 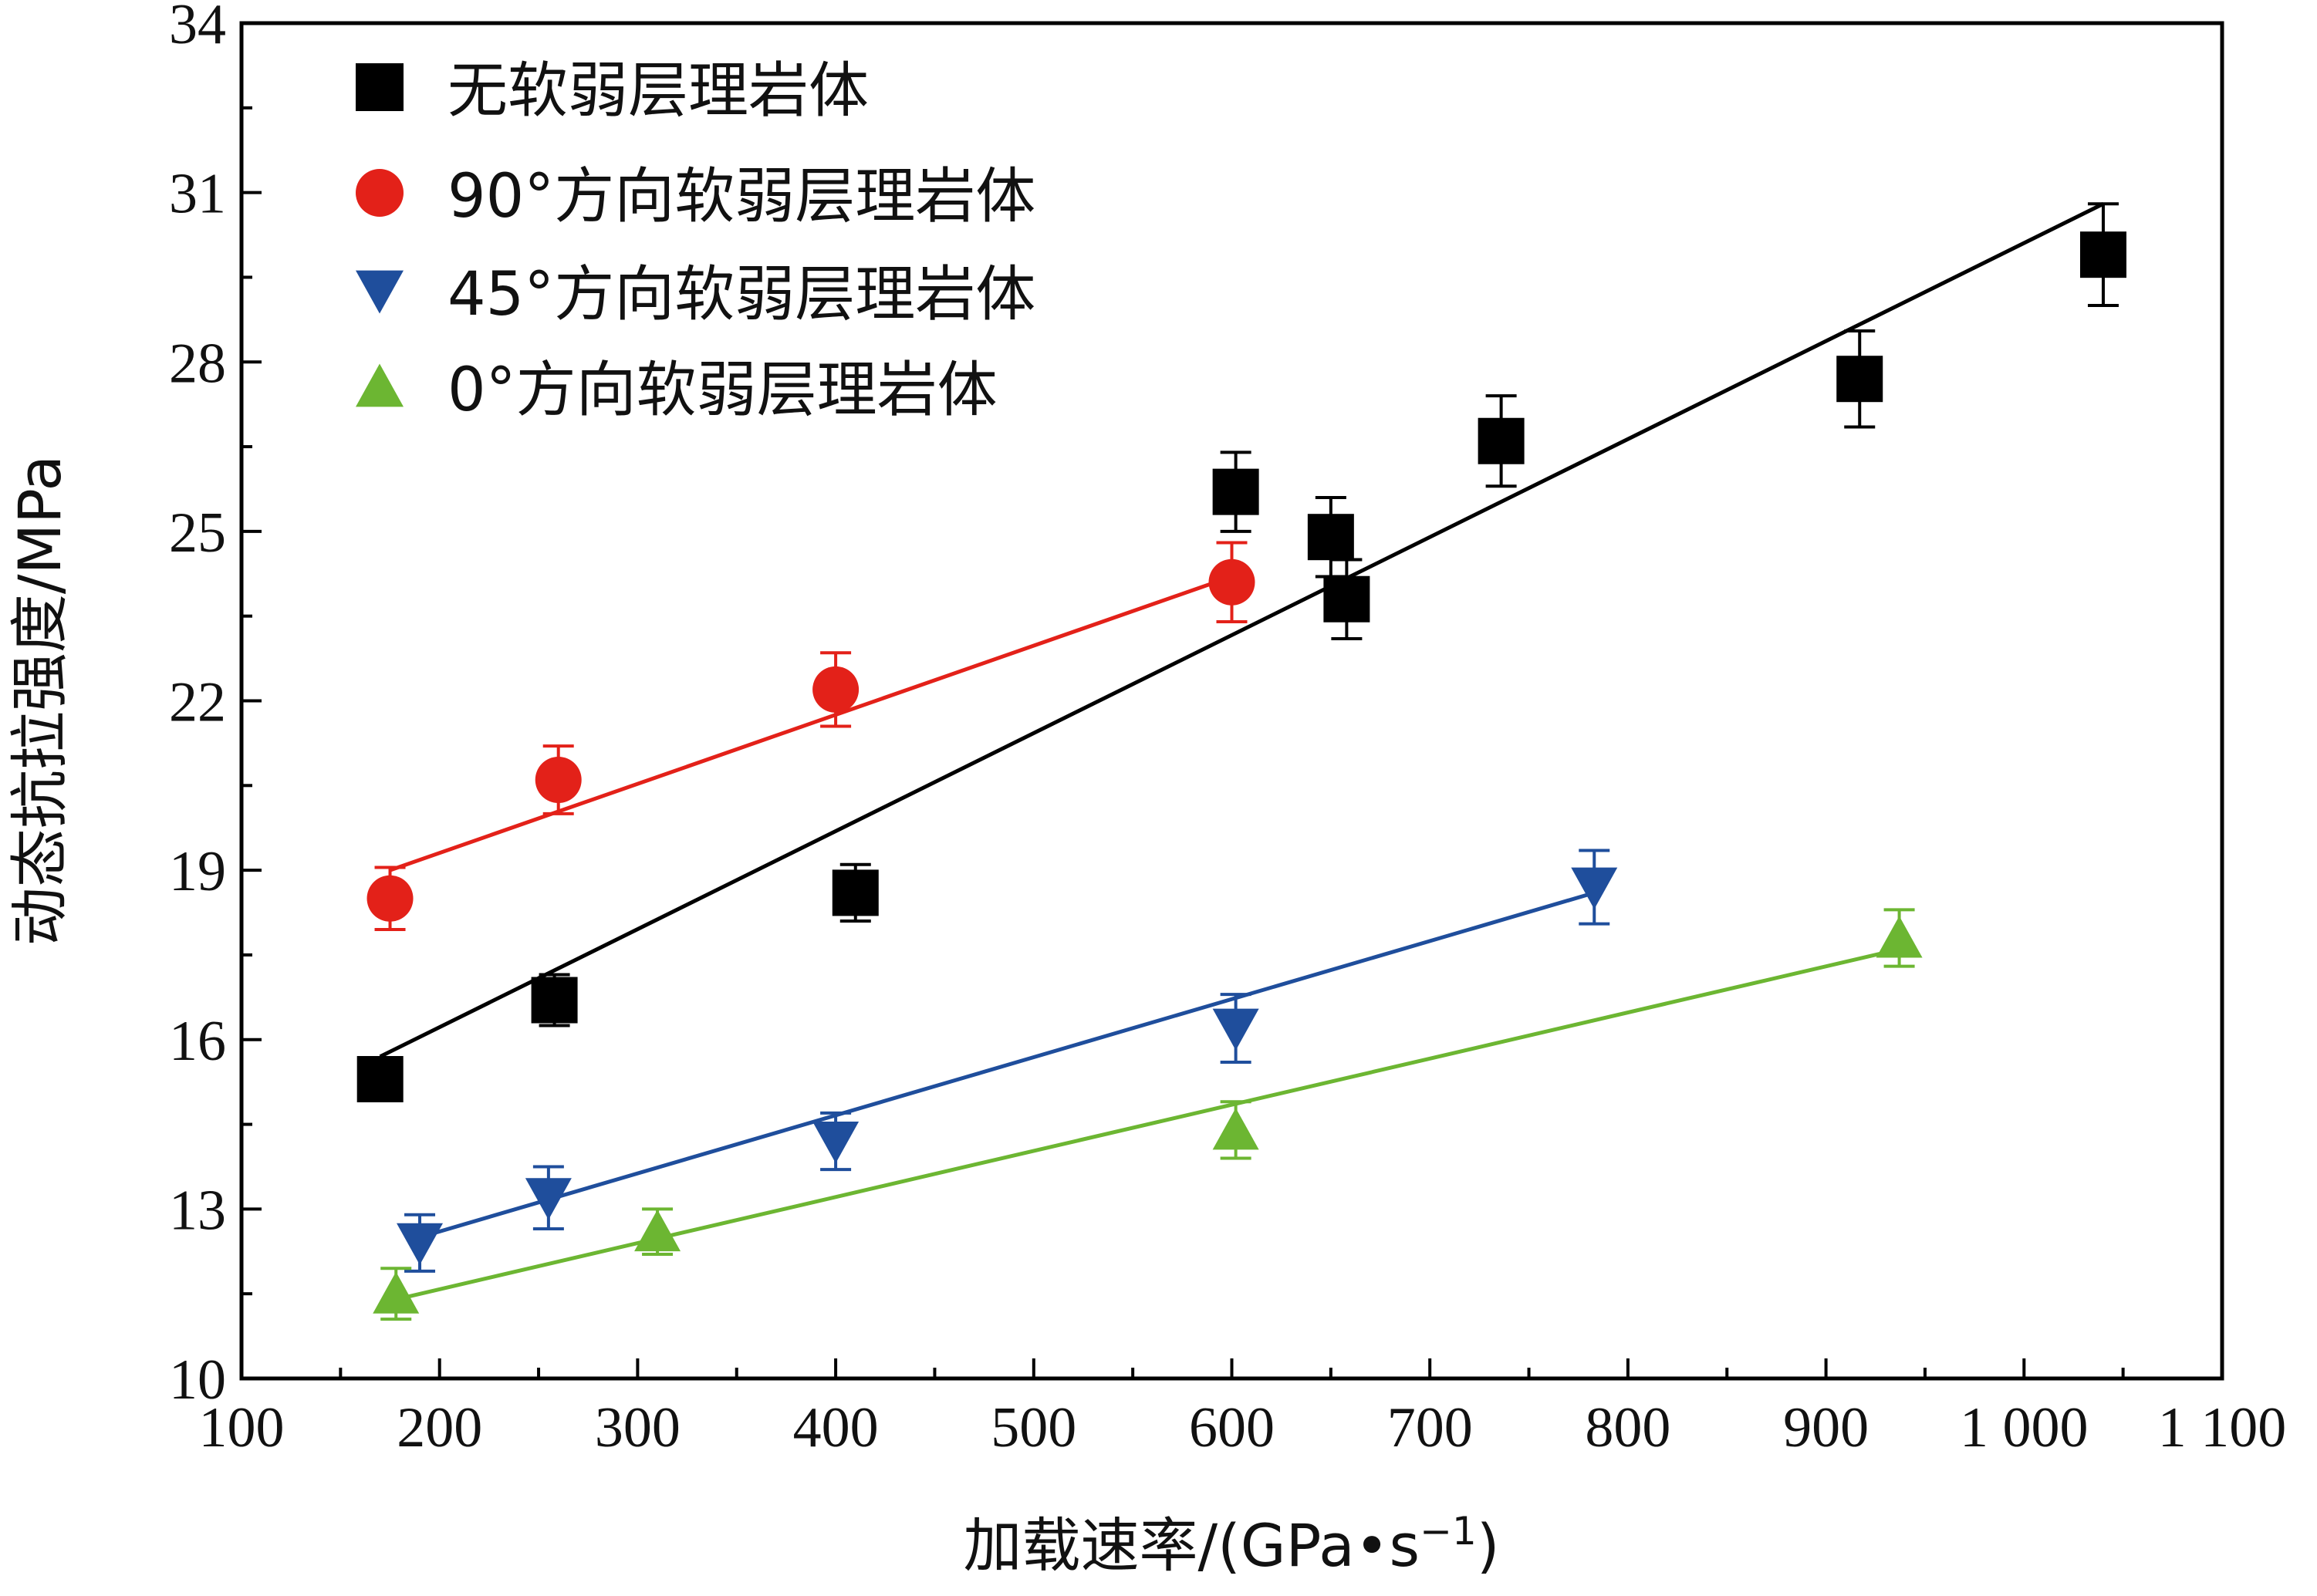 What do you see at coordinates (197, 871) in the screenshot?
I see `y-tick-label: 19` at bounding box center [197, 871].